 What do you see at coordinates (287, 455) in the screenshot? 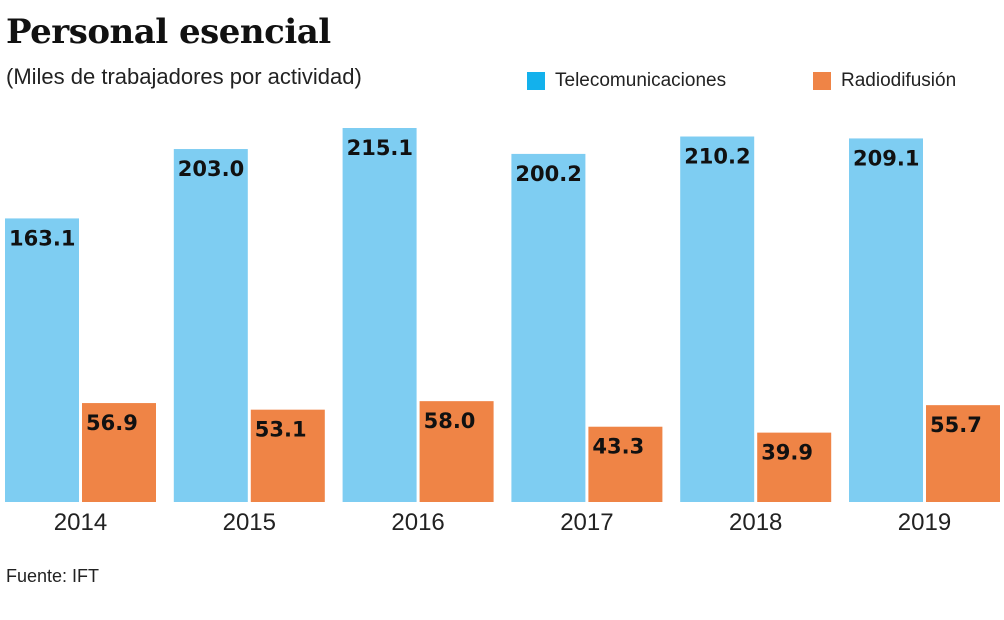
I see `bar-radiodifusion-2015` at bounding box center [287, 455].